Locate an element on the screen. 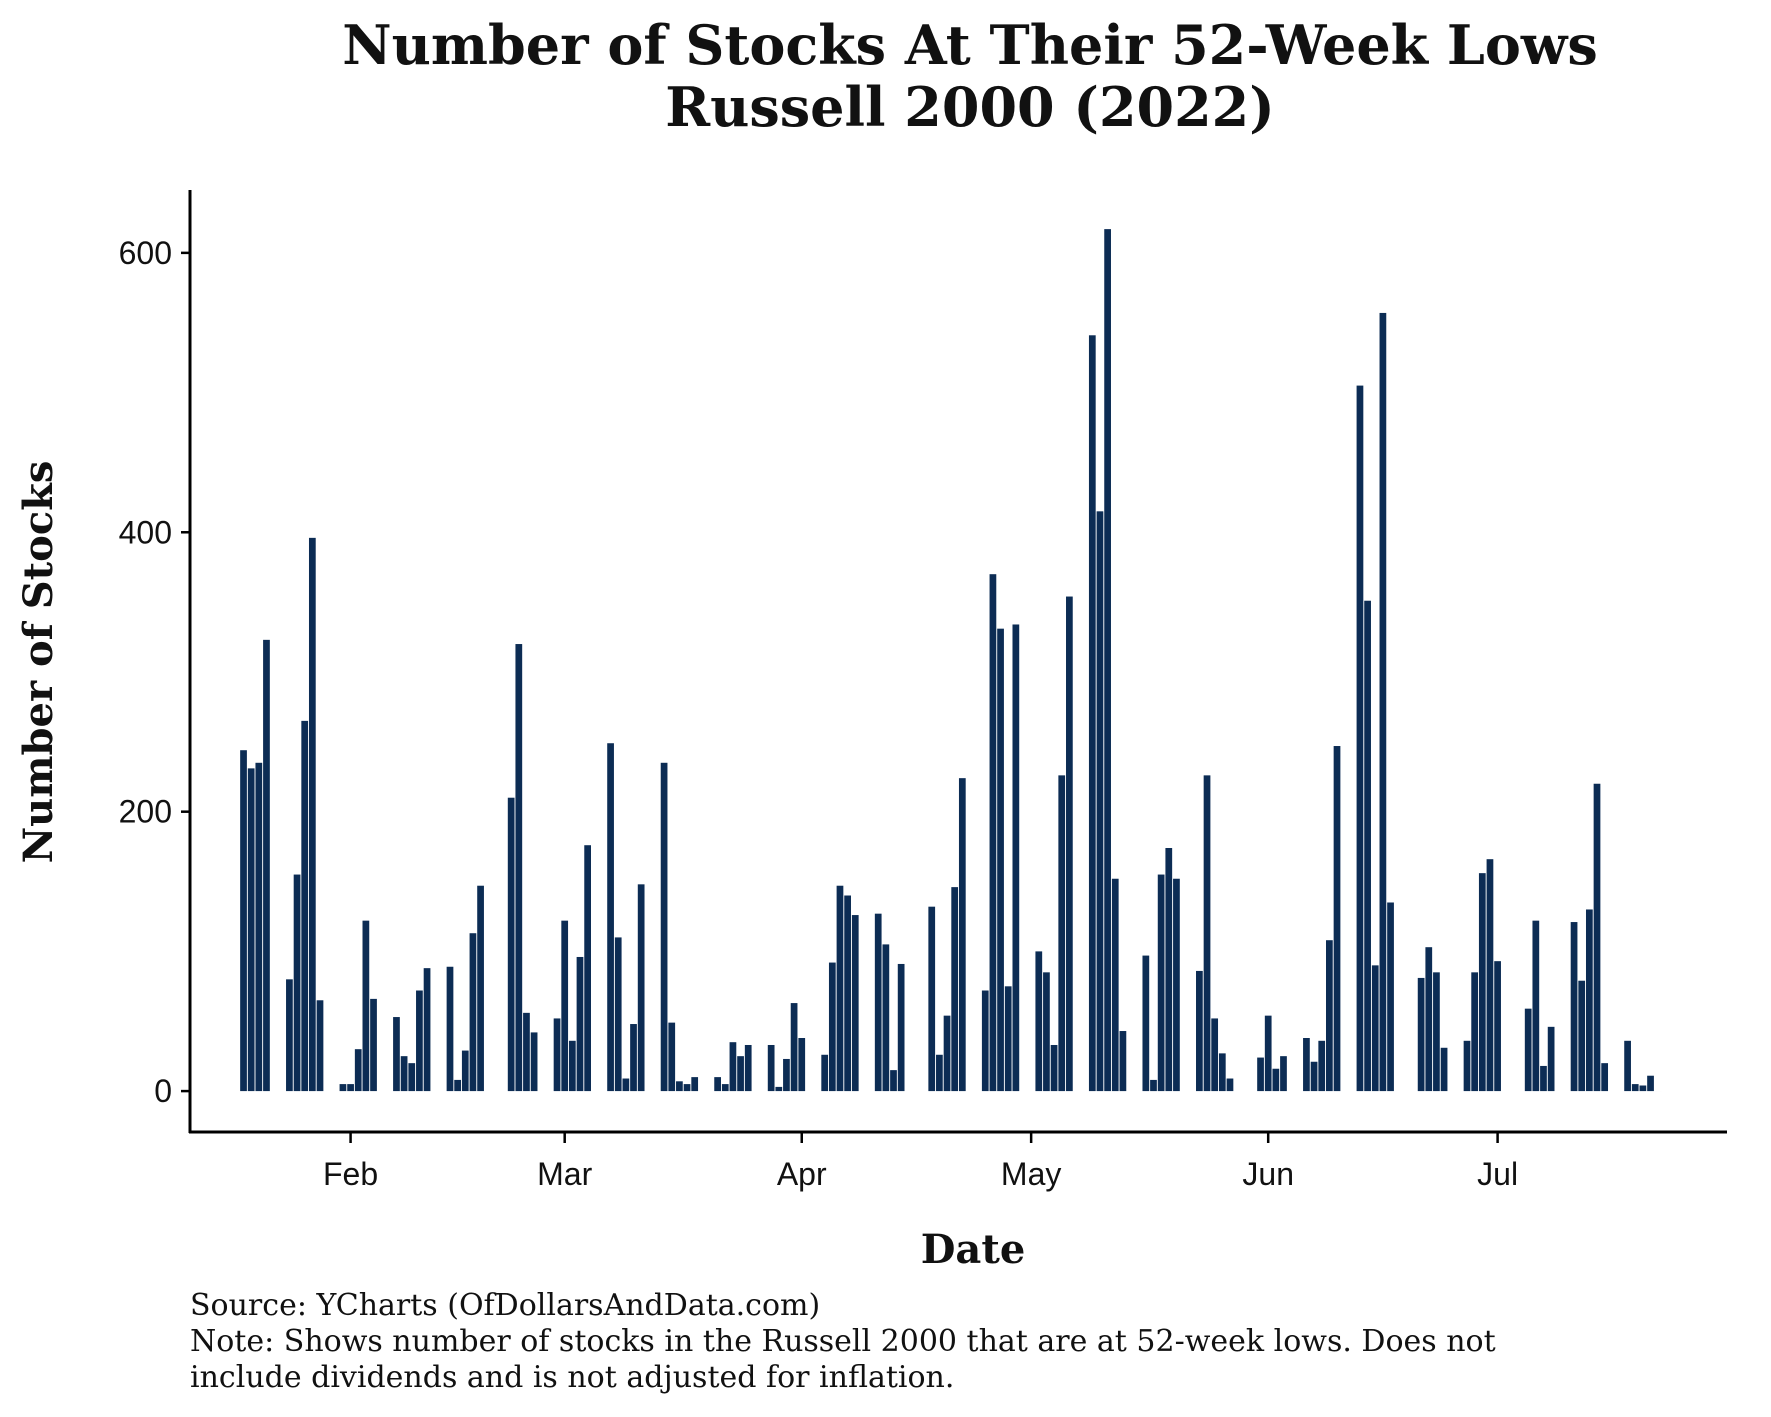 This screenshot has height=1417, width=1771. title-line-1: Number of Stocks At Their 52-Week Lows is located at coordinates (970, 45).